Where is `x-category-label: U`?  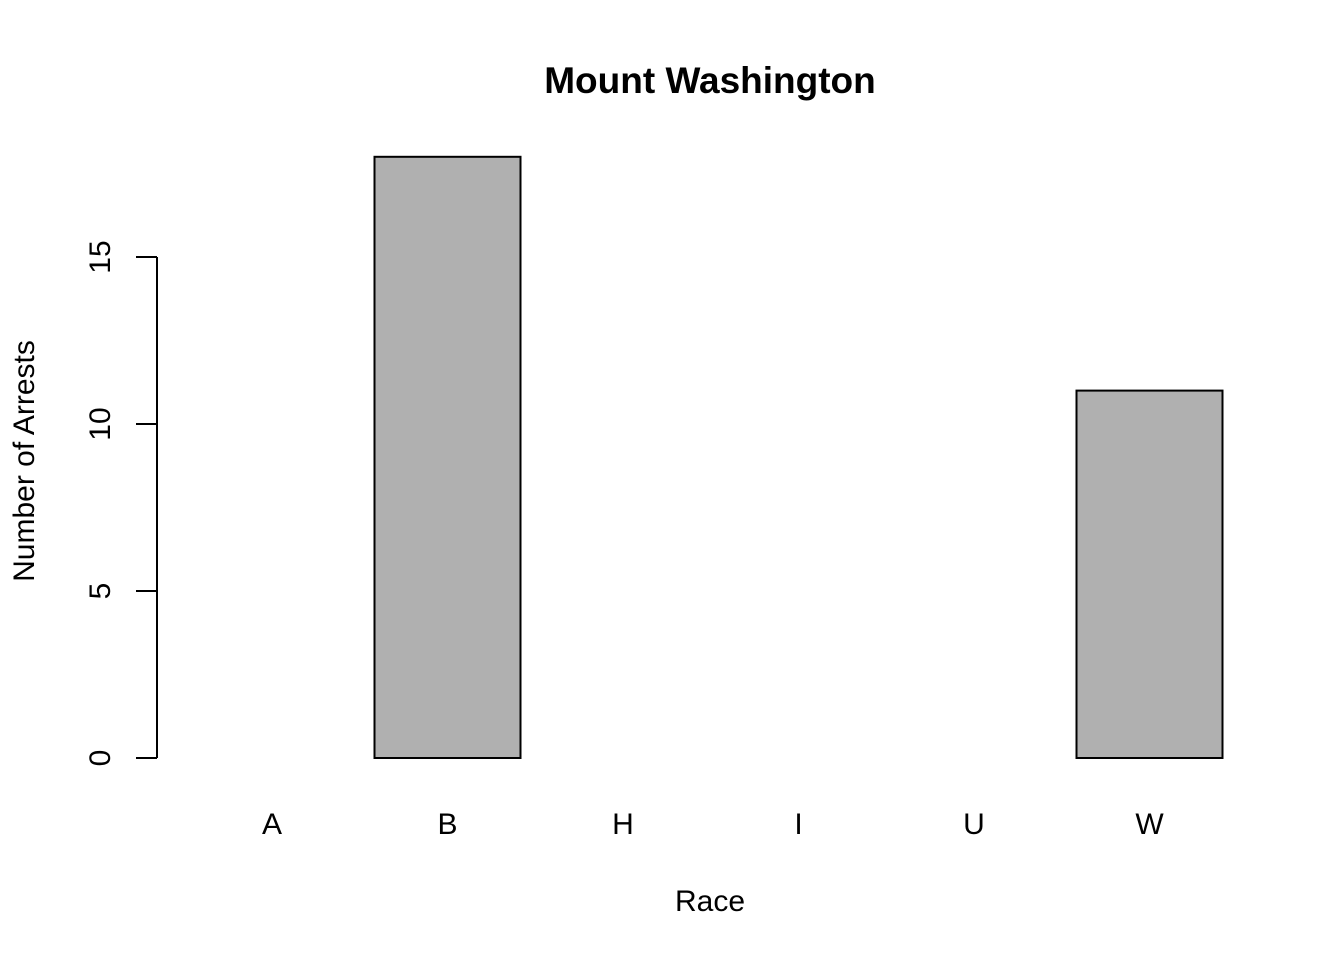
x-category-label: U is located at coordinates (974, 824).